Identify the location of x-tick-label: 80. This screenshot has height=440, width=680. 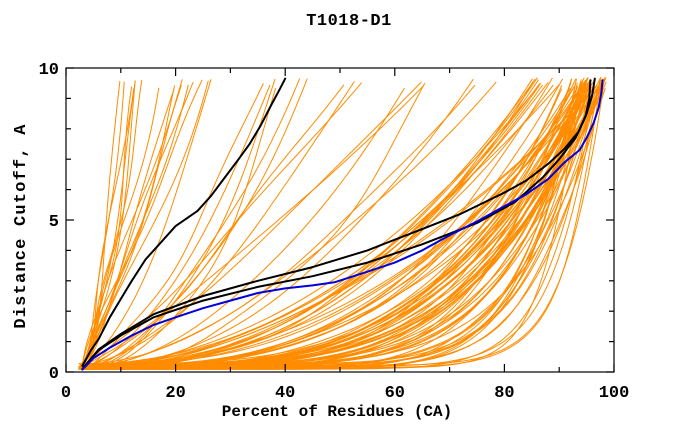
(504, 393).